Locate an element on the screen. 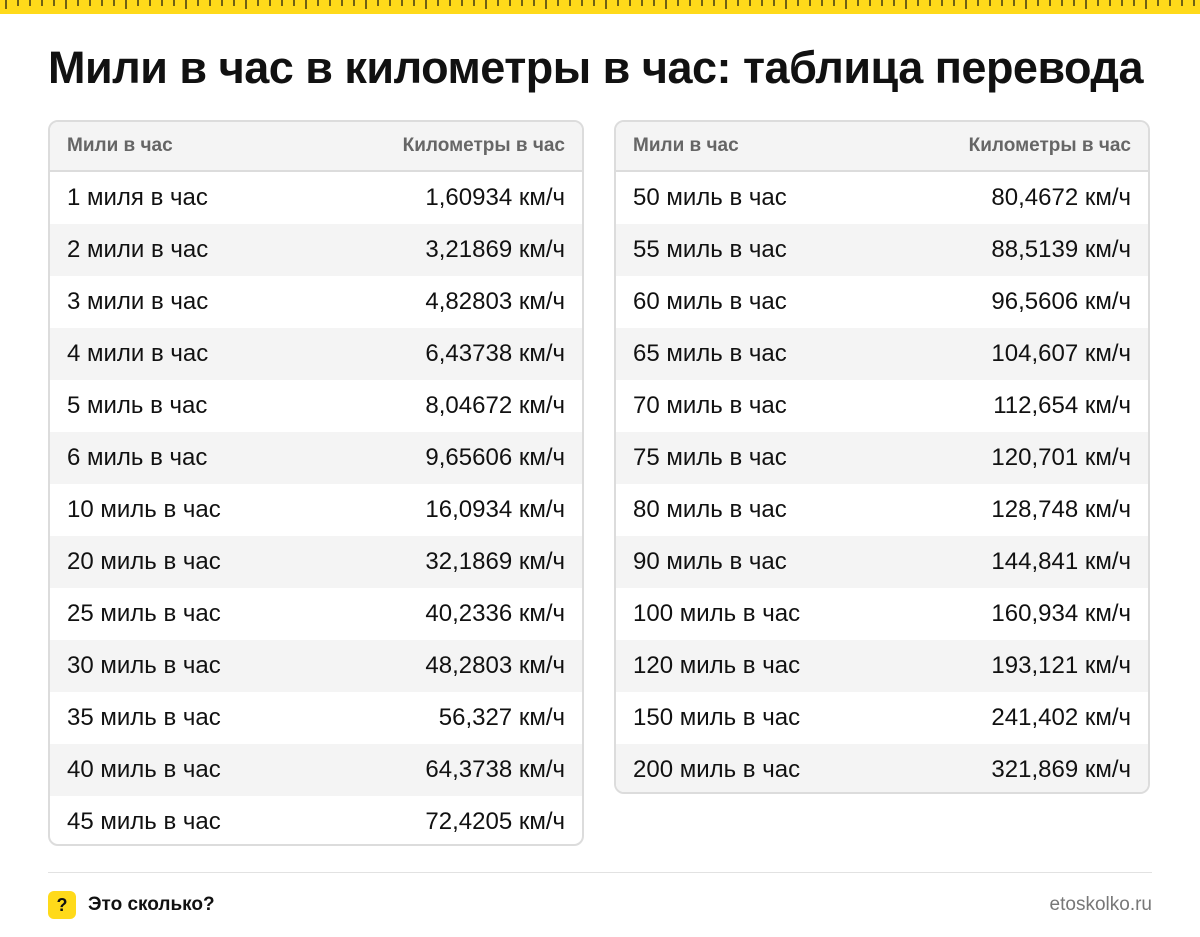 The image size is (1200, 937). mph-cell: 60 миль в час is located at coordinates (710, 301).